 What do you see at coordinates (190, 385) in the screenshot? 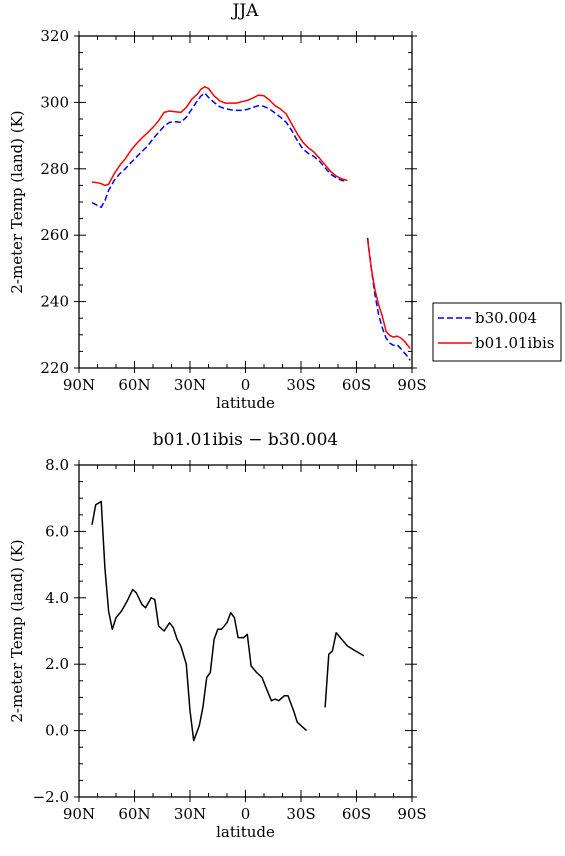
I see `top-x-tick-label: 30N` at bounding box center [190, 385].